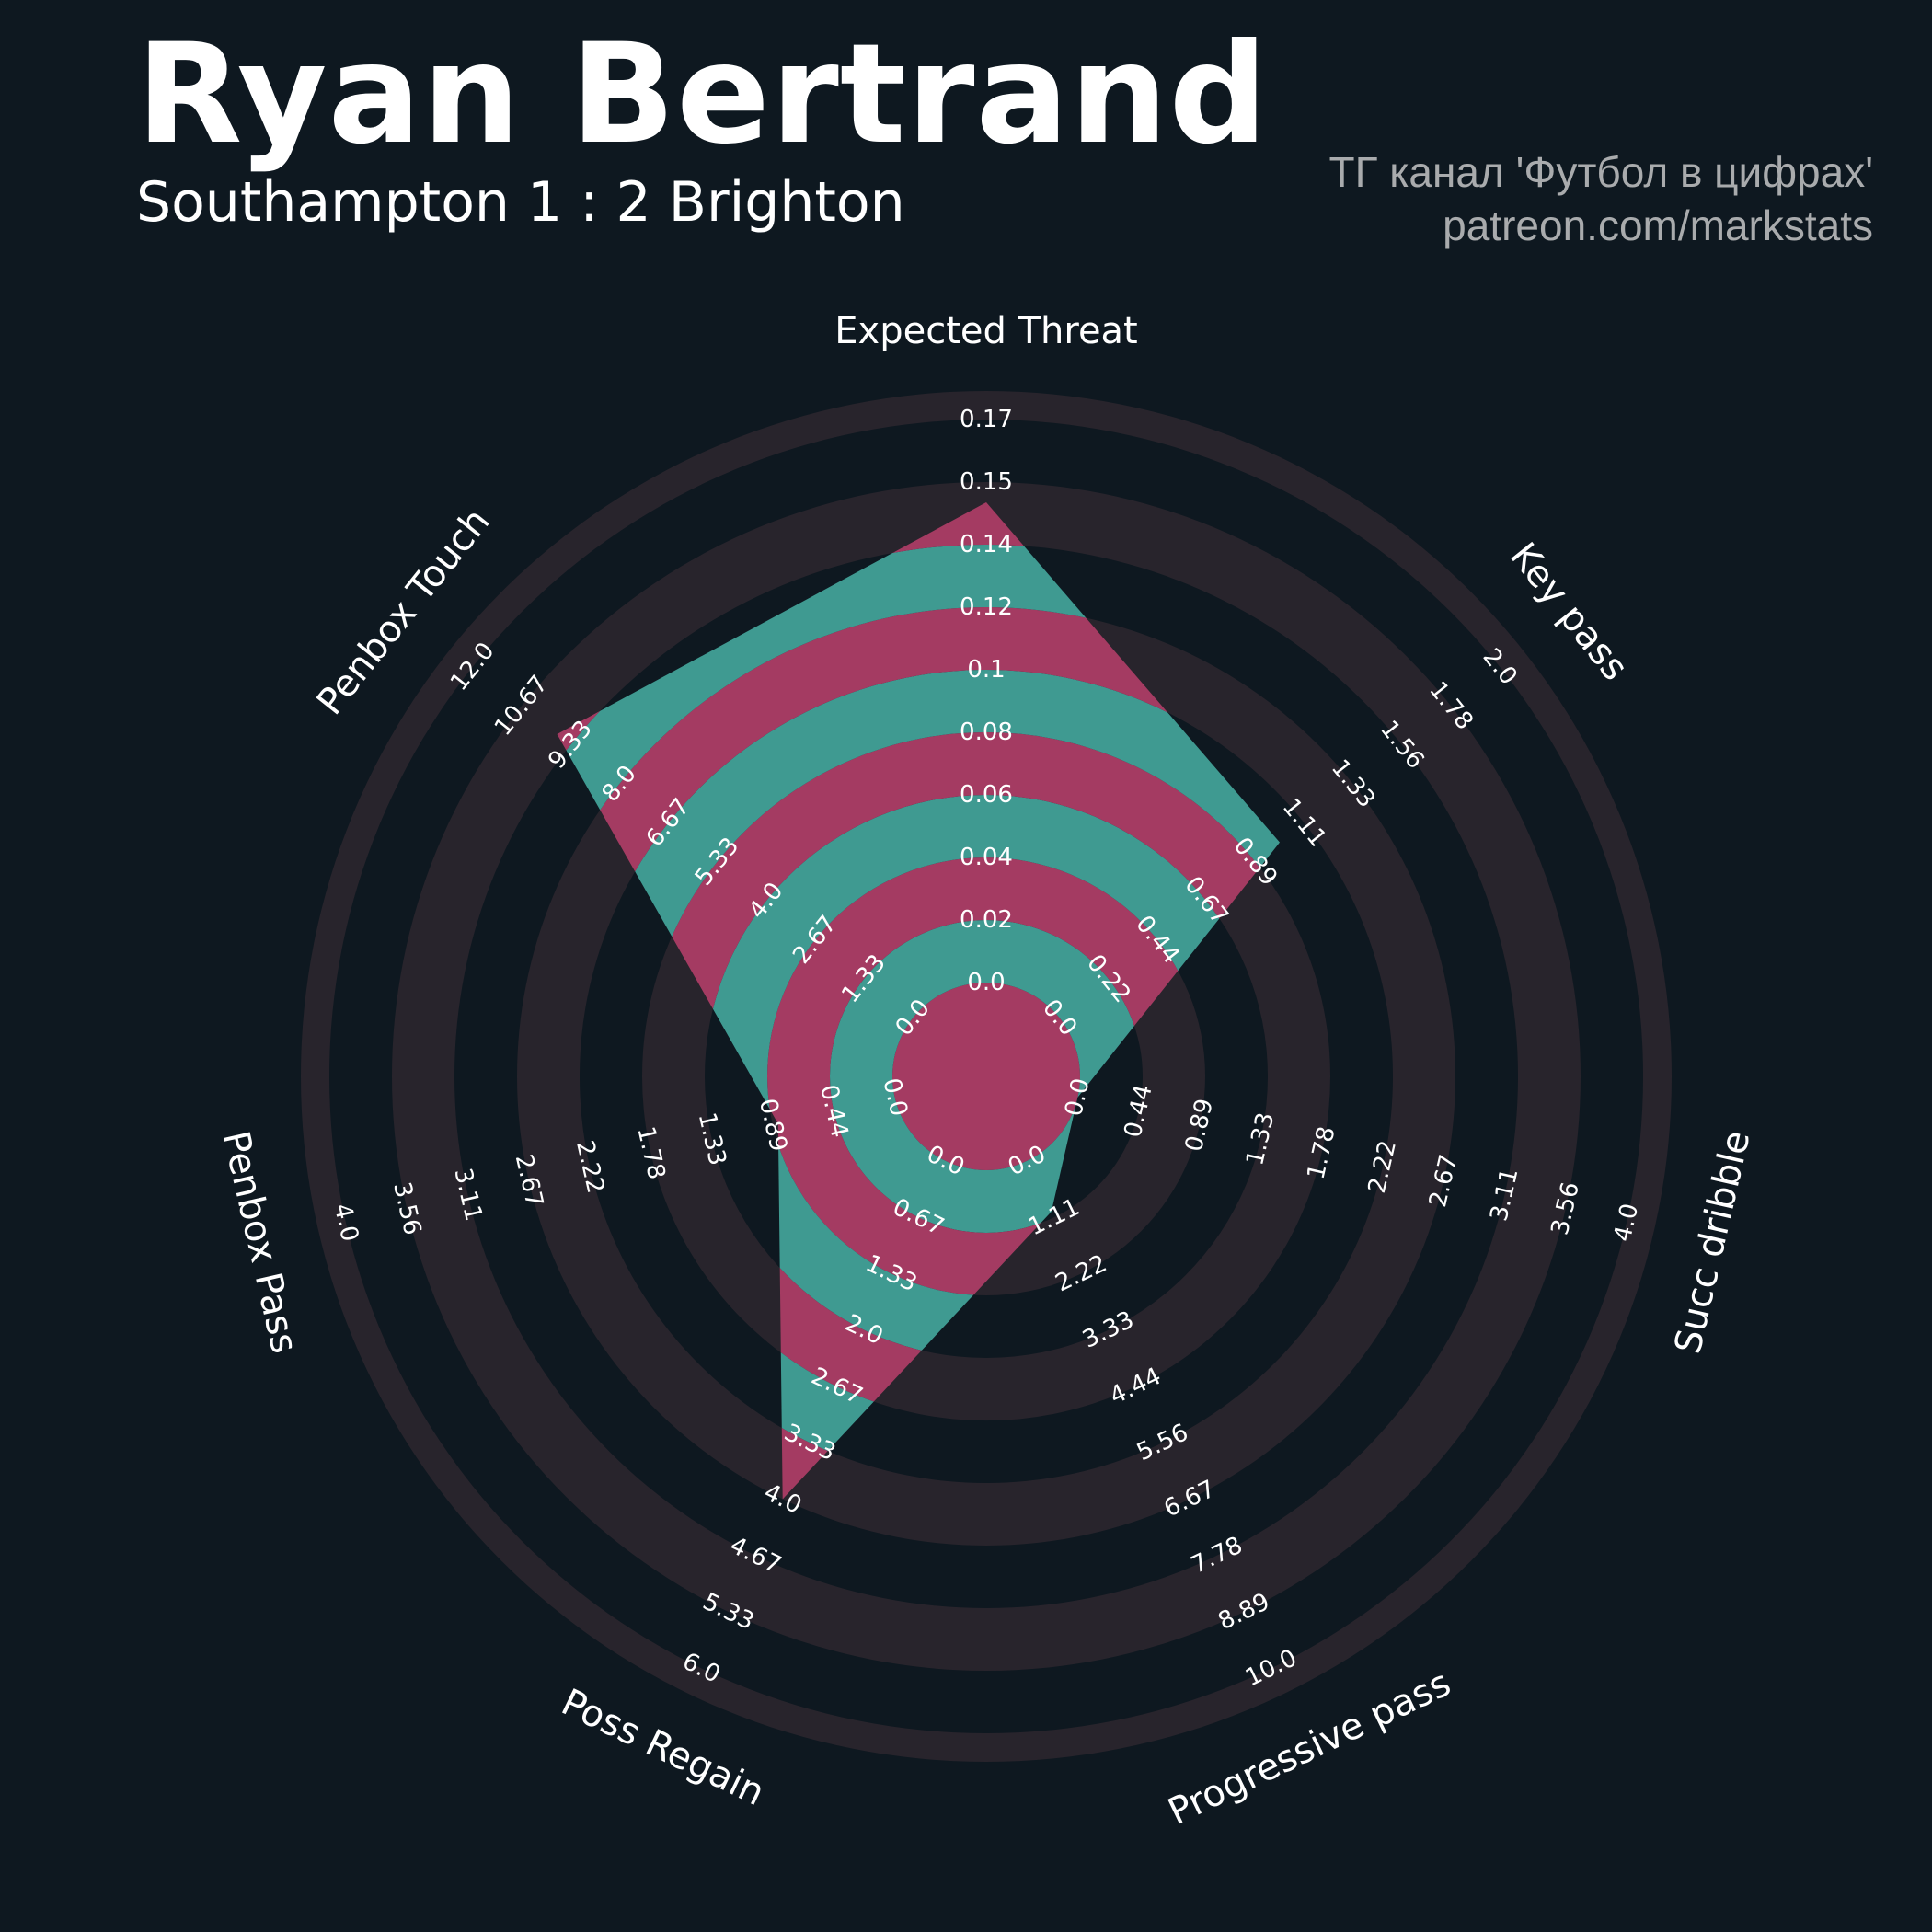 The image size is (1932, 1932). I want to click on radar-tick-label: 0.1, so click(986, 670).